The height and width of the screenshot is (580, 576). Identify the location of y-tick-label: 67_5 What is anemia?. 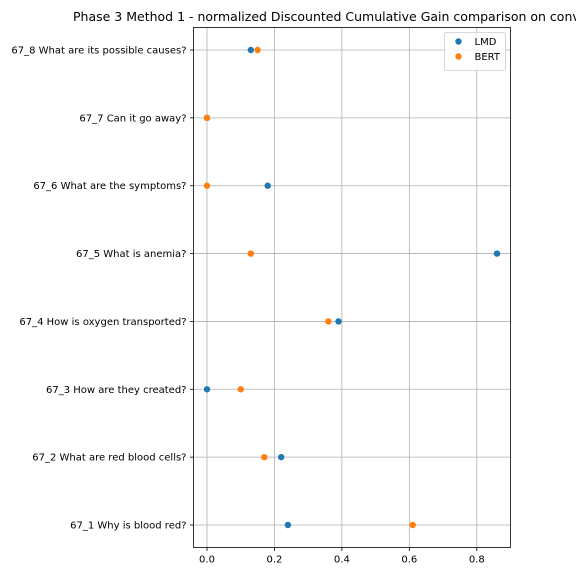
(131, 254).